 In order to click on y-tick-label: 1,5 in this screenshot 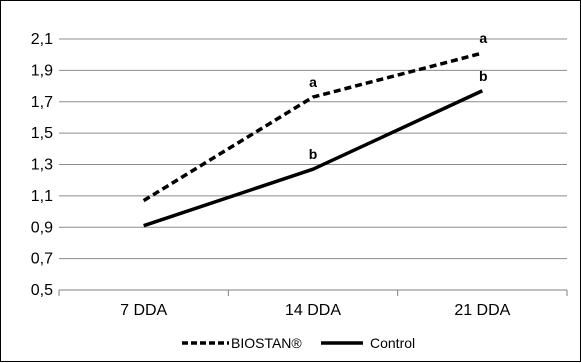, I will do `click(42, 133)`.